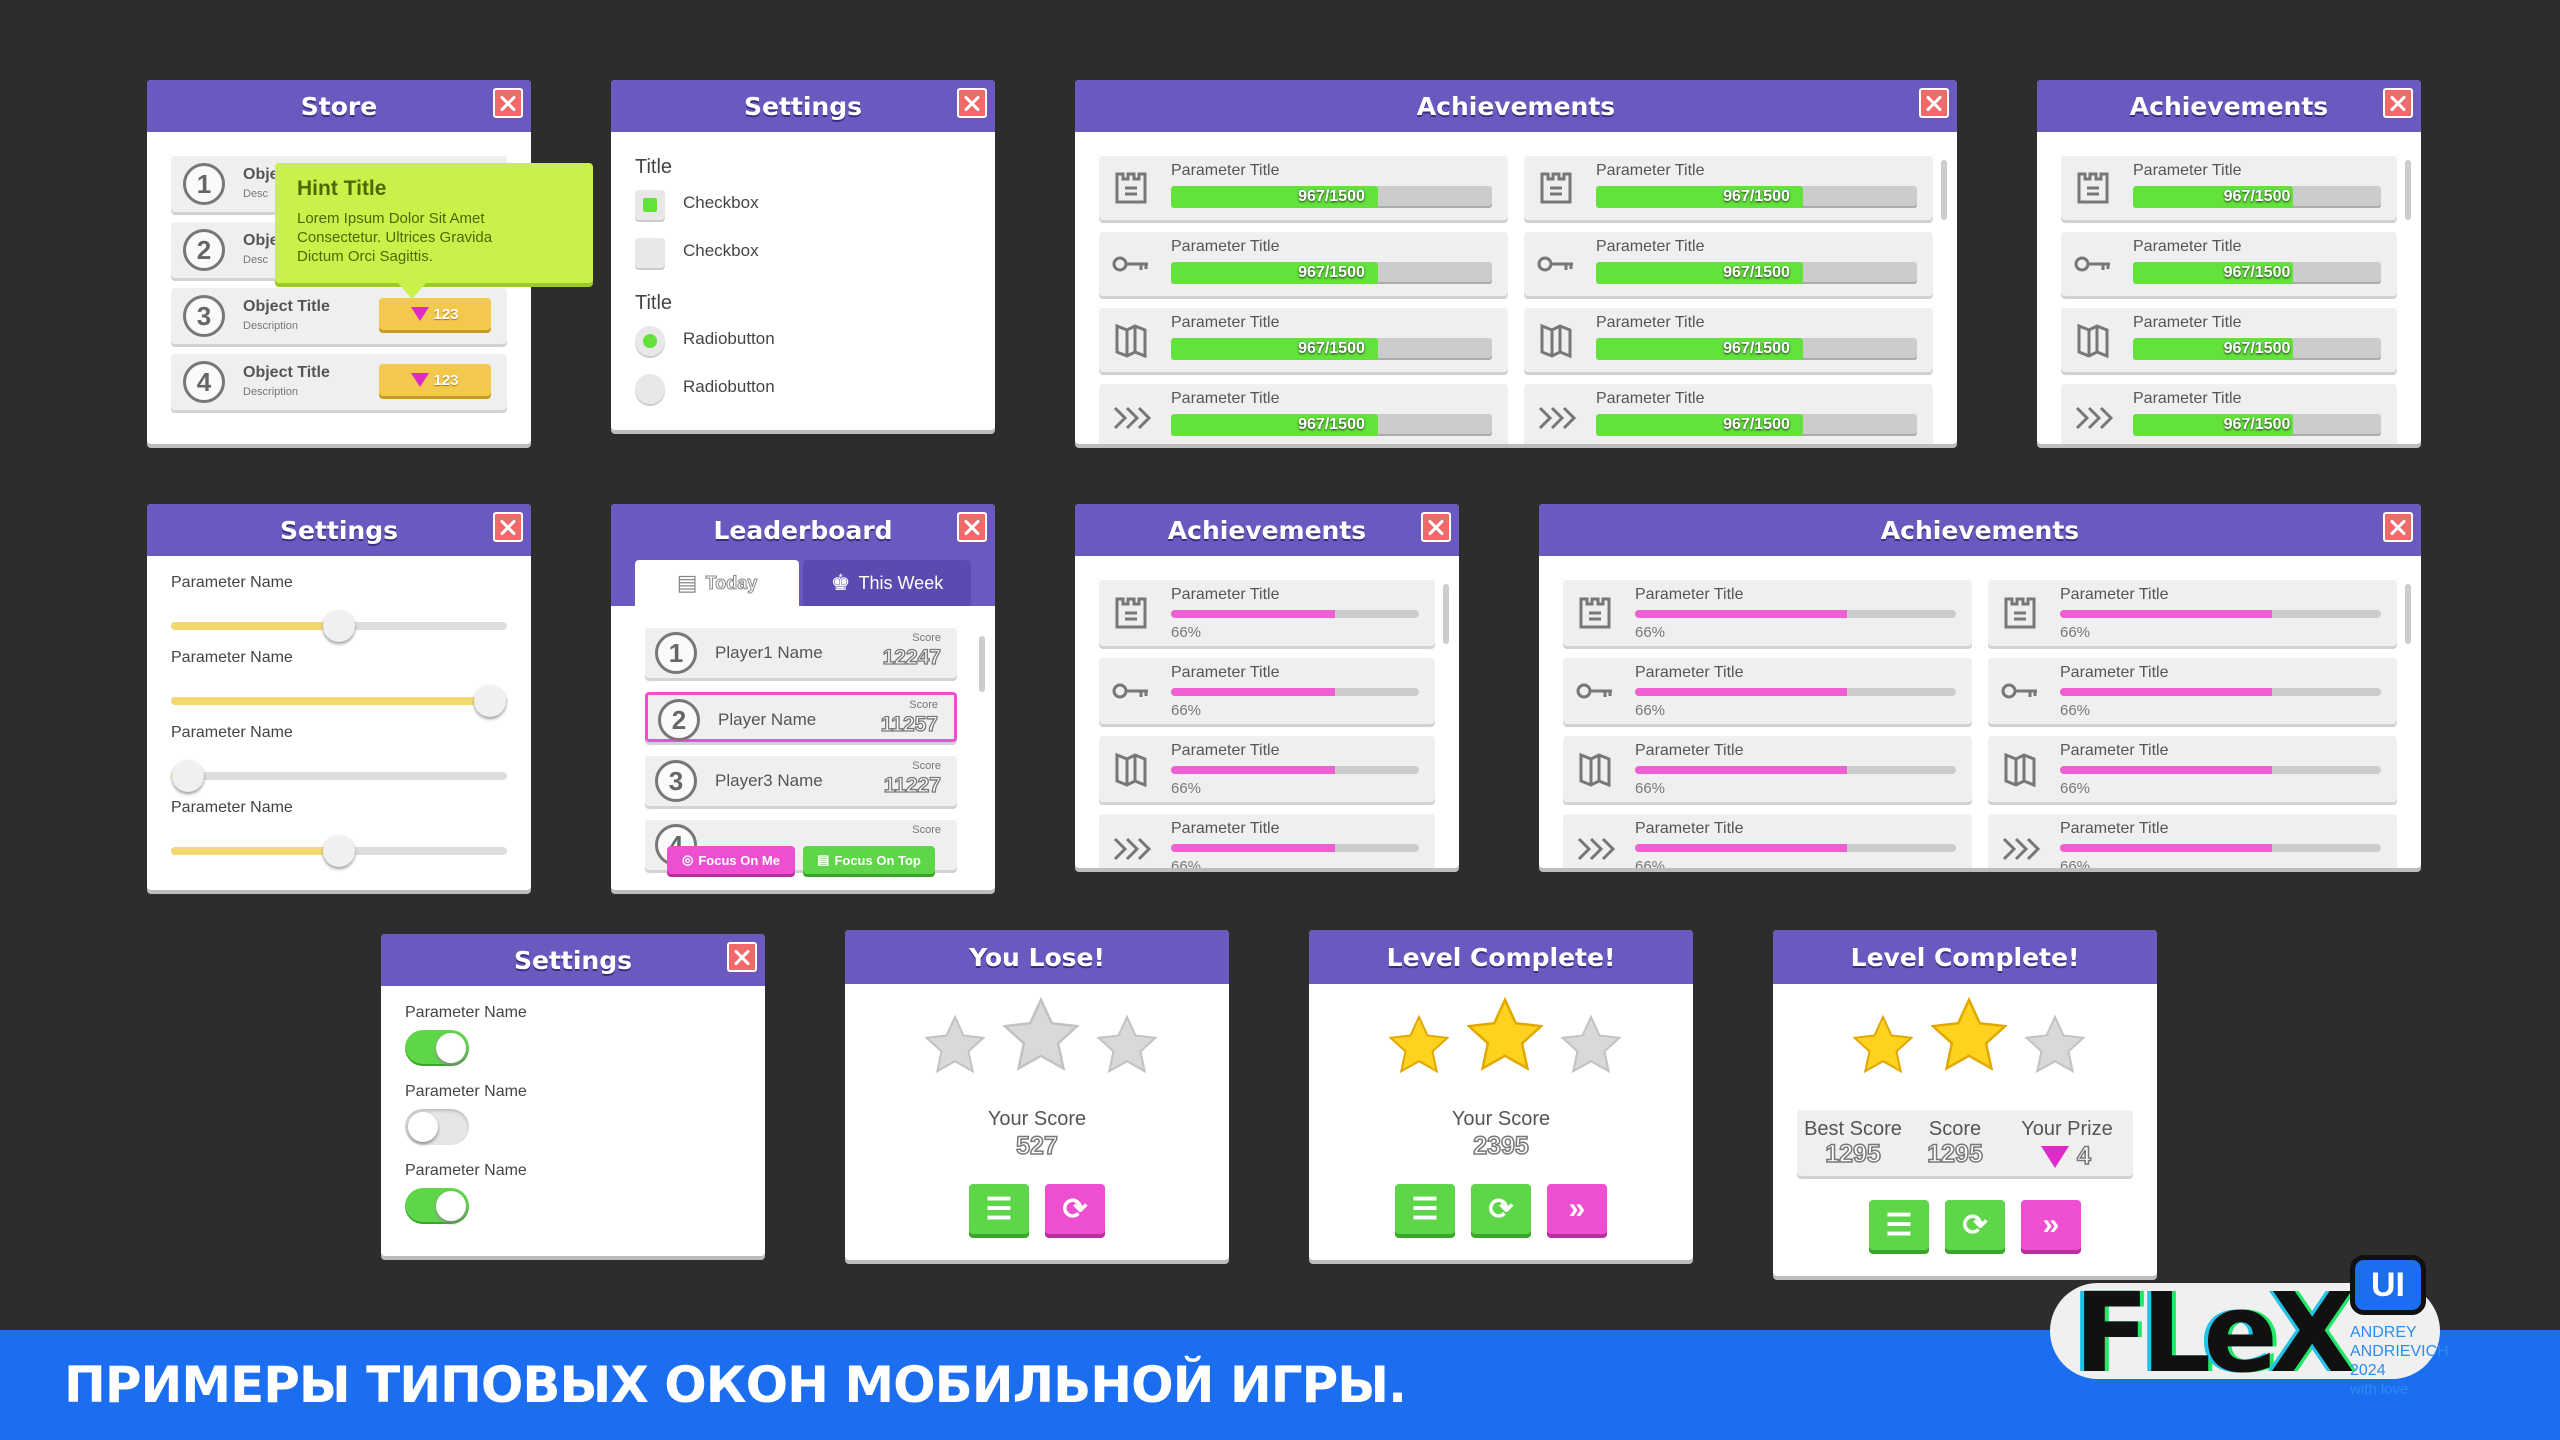  I want to click on window-title: Store, so click(339, 106).